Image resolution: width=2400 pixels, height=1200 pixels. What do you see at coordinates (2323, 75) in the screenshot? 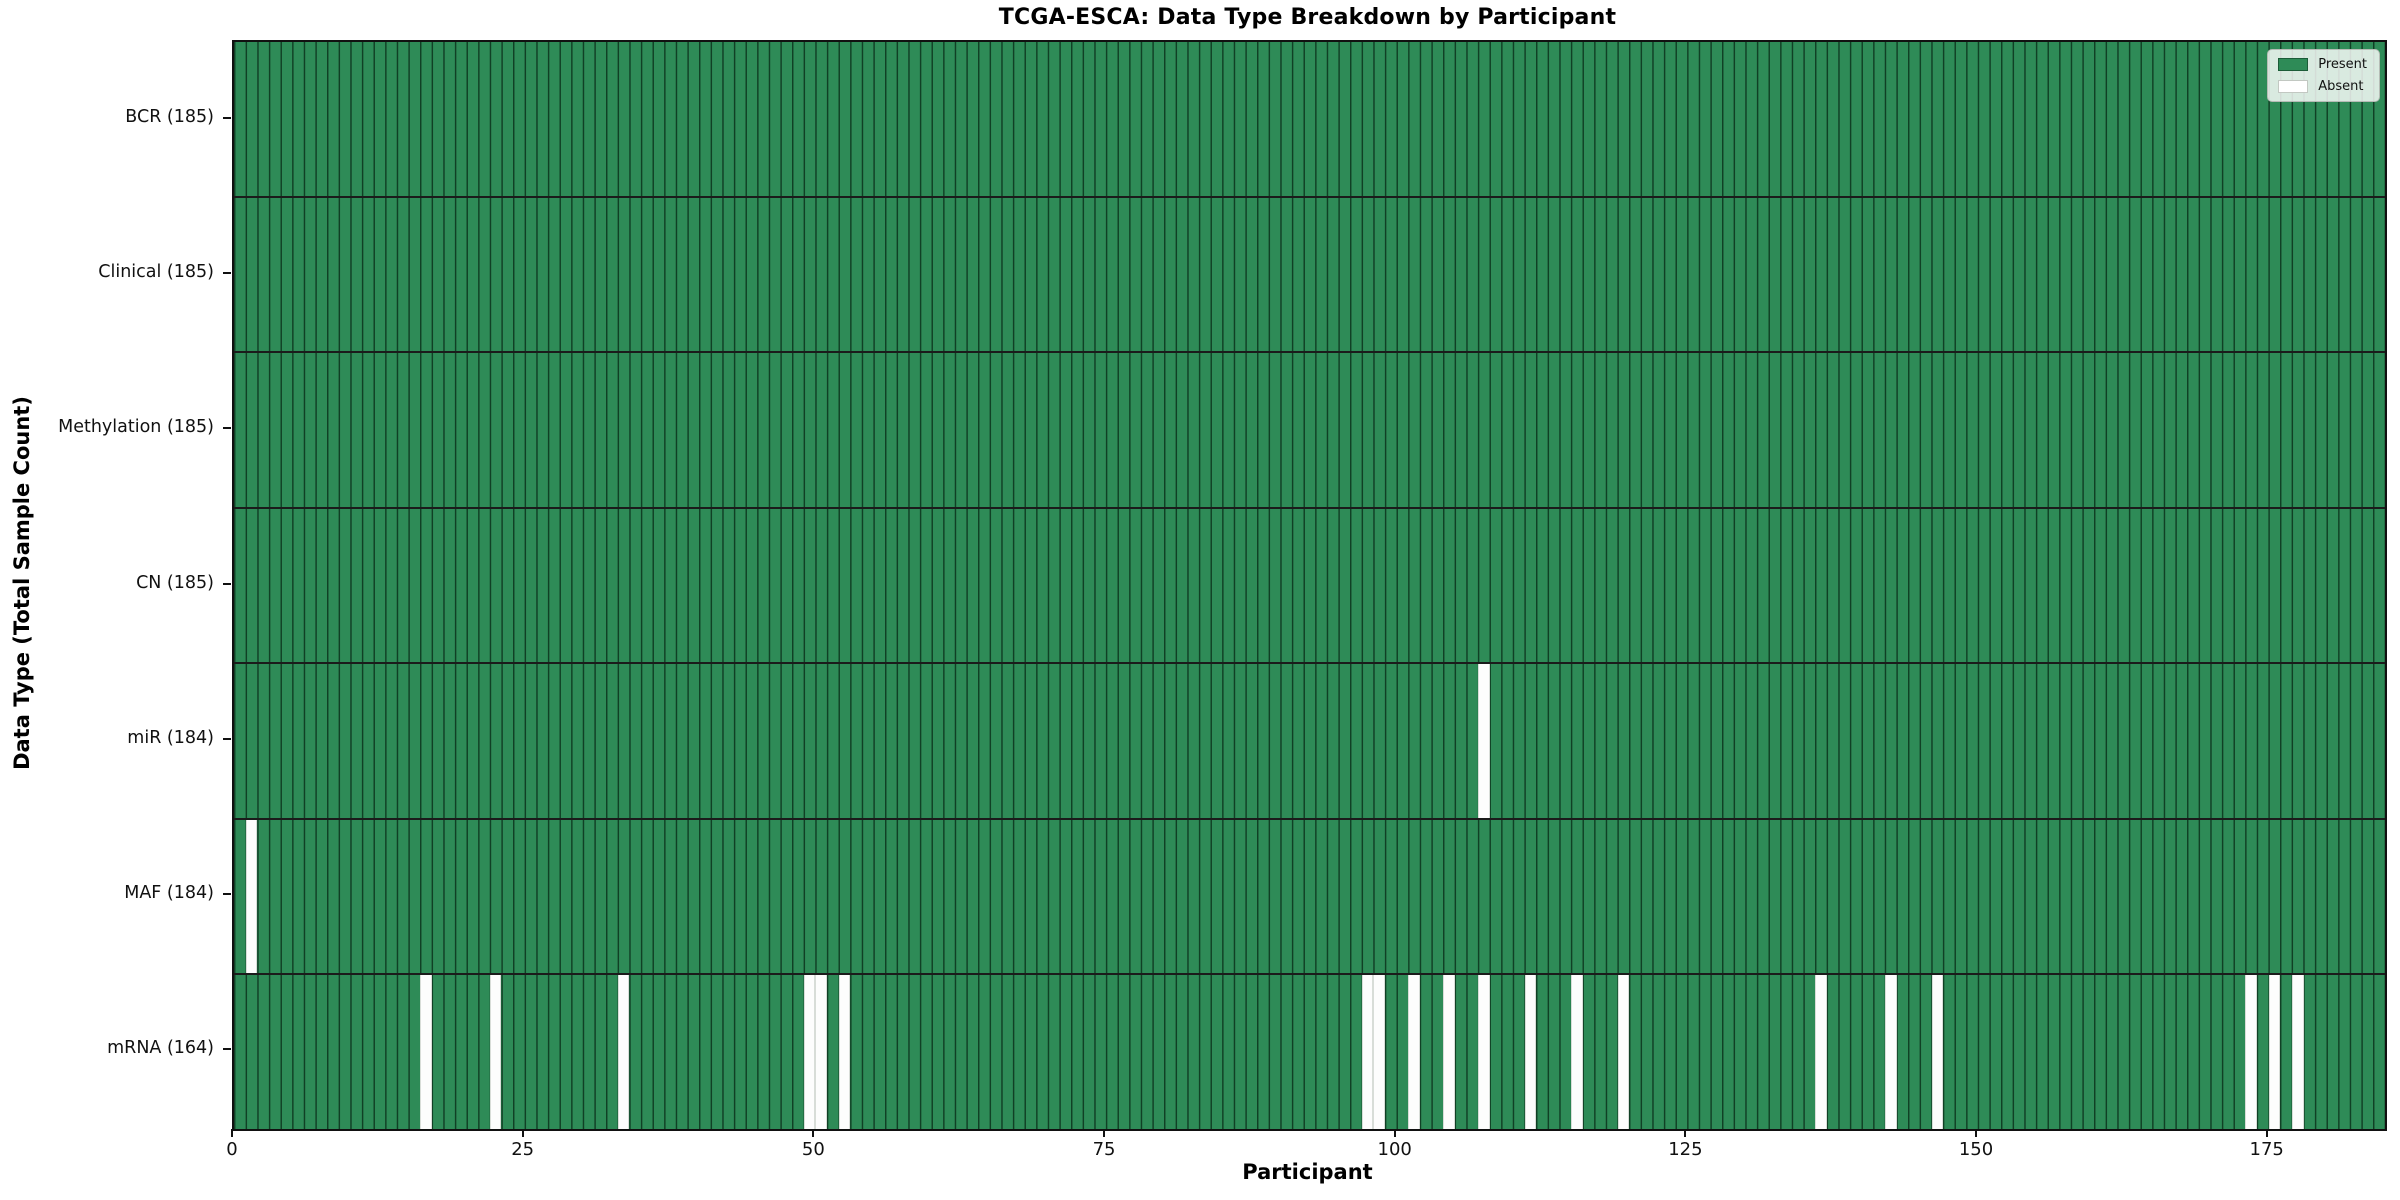
I see `legend: Present Absent` at bounding box center [2323, 75].